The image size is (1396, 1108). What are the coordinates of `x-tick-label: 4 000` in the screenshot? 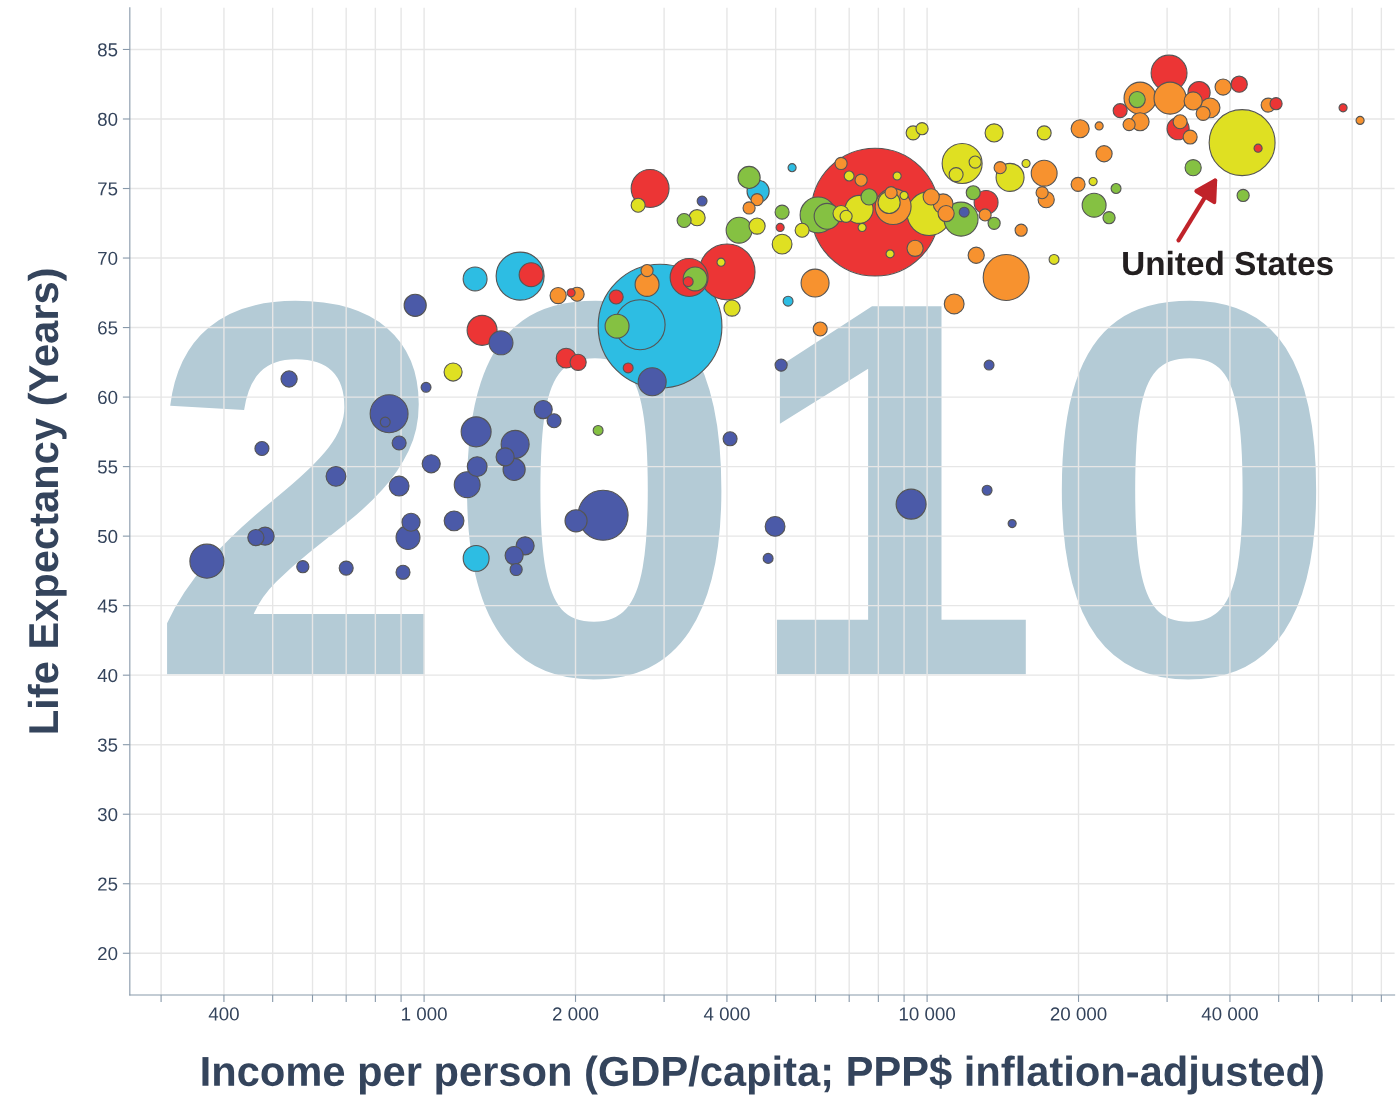 It's located at (726, 1014).